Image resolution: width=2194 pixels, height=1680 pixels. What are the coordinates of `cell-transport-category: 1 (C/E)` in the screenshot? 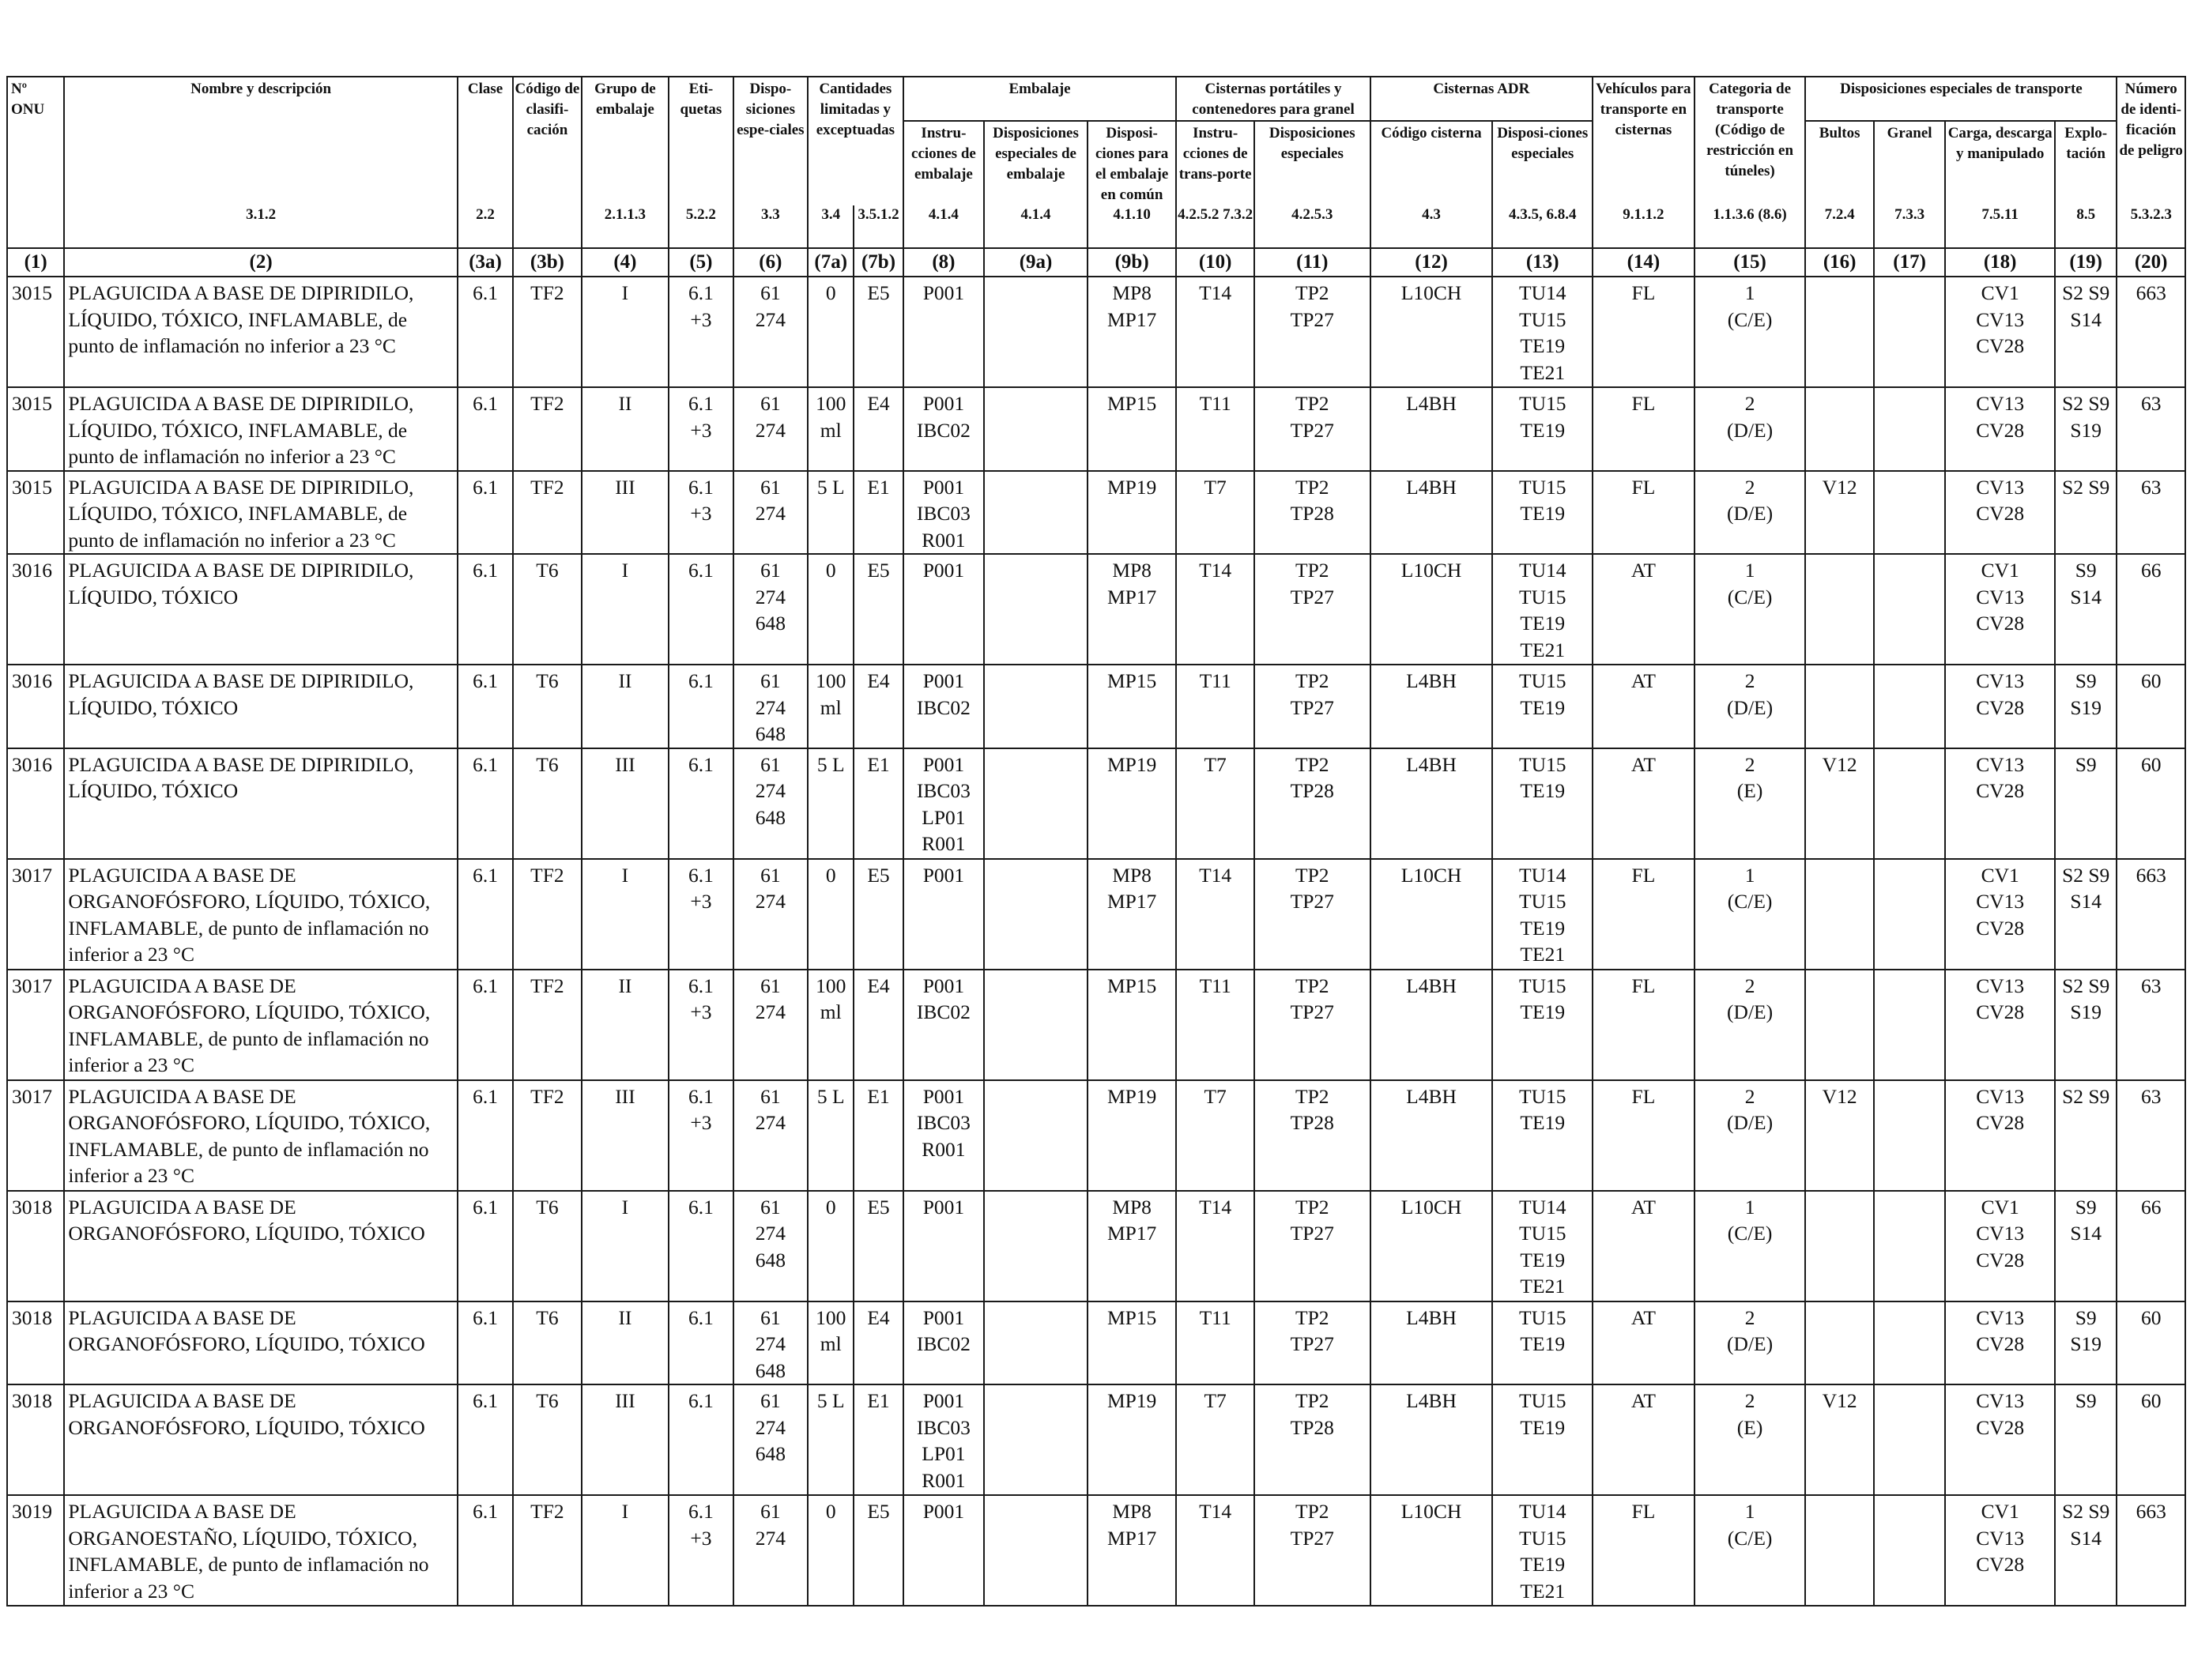 It's located at (1750, 914).